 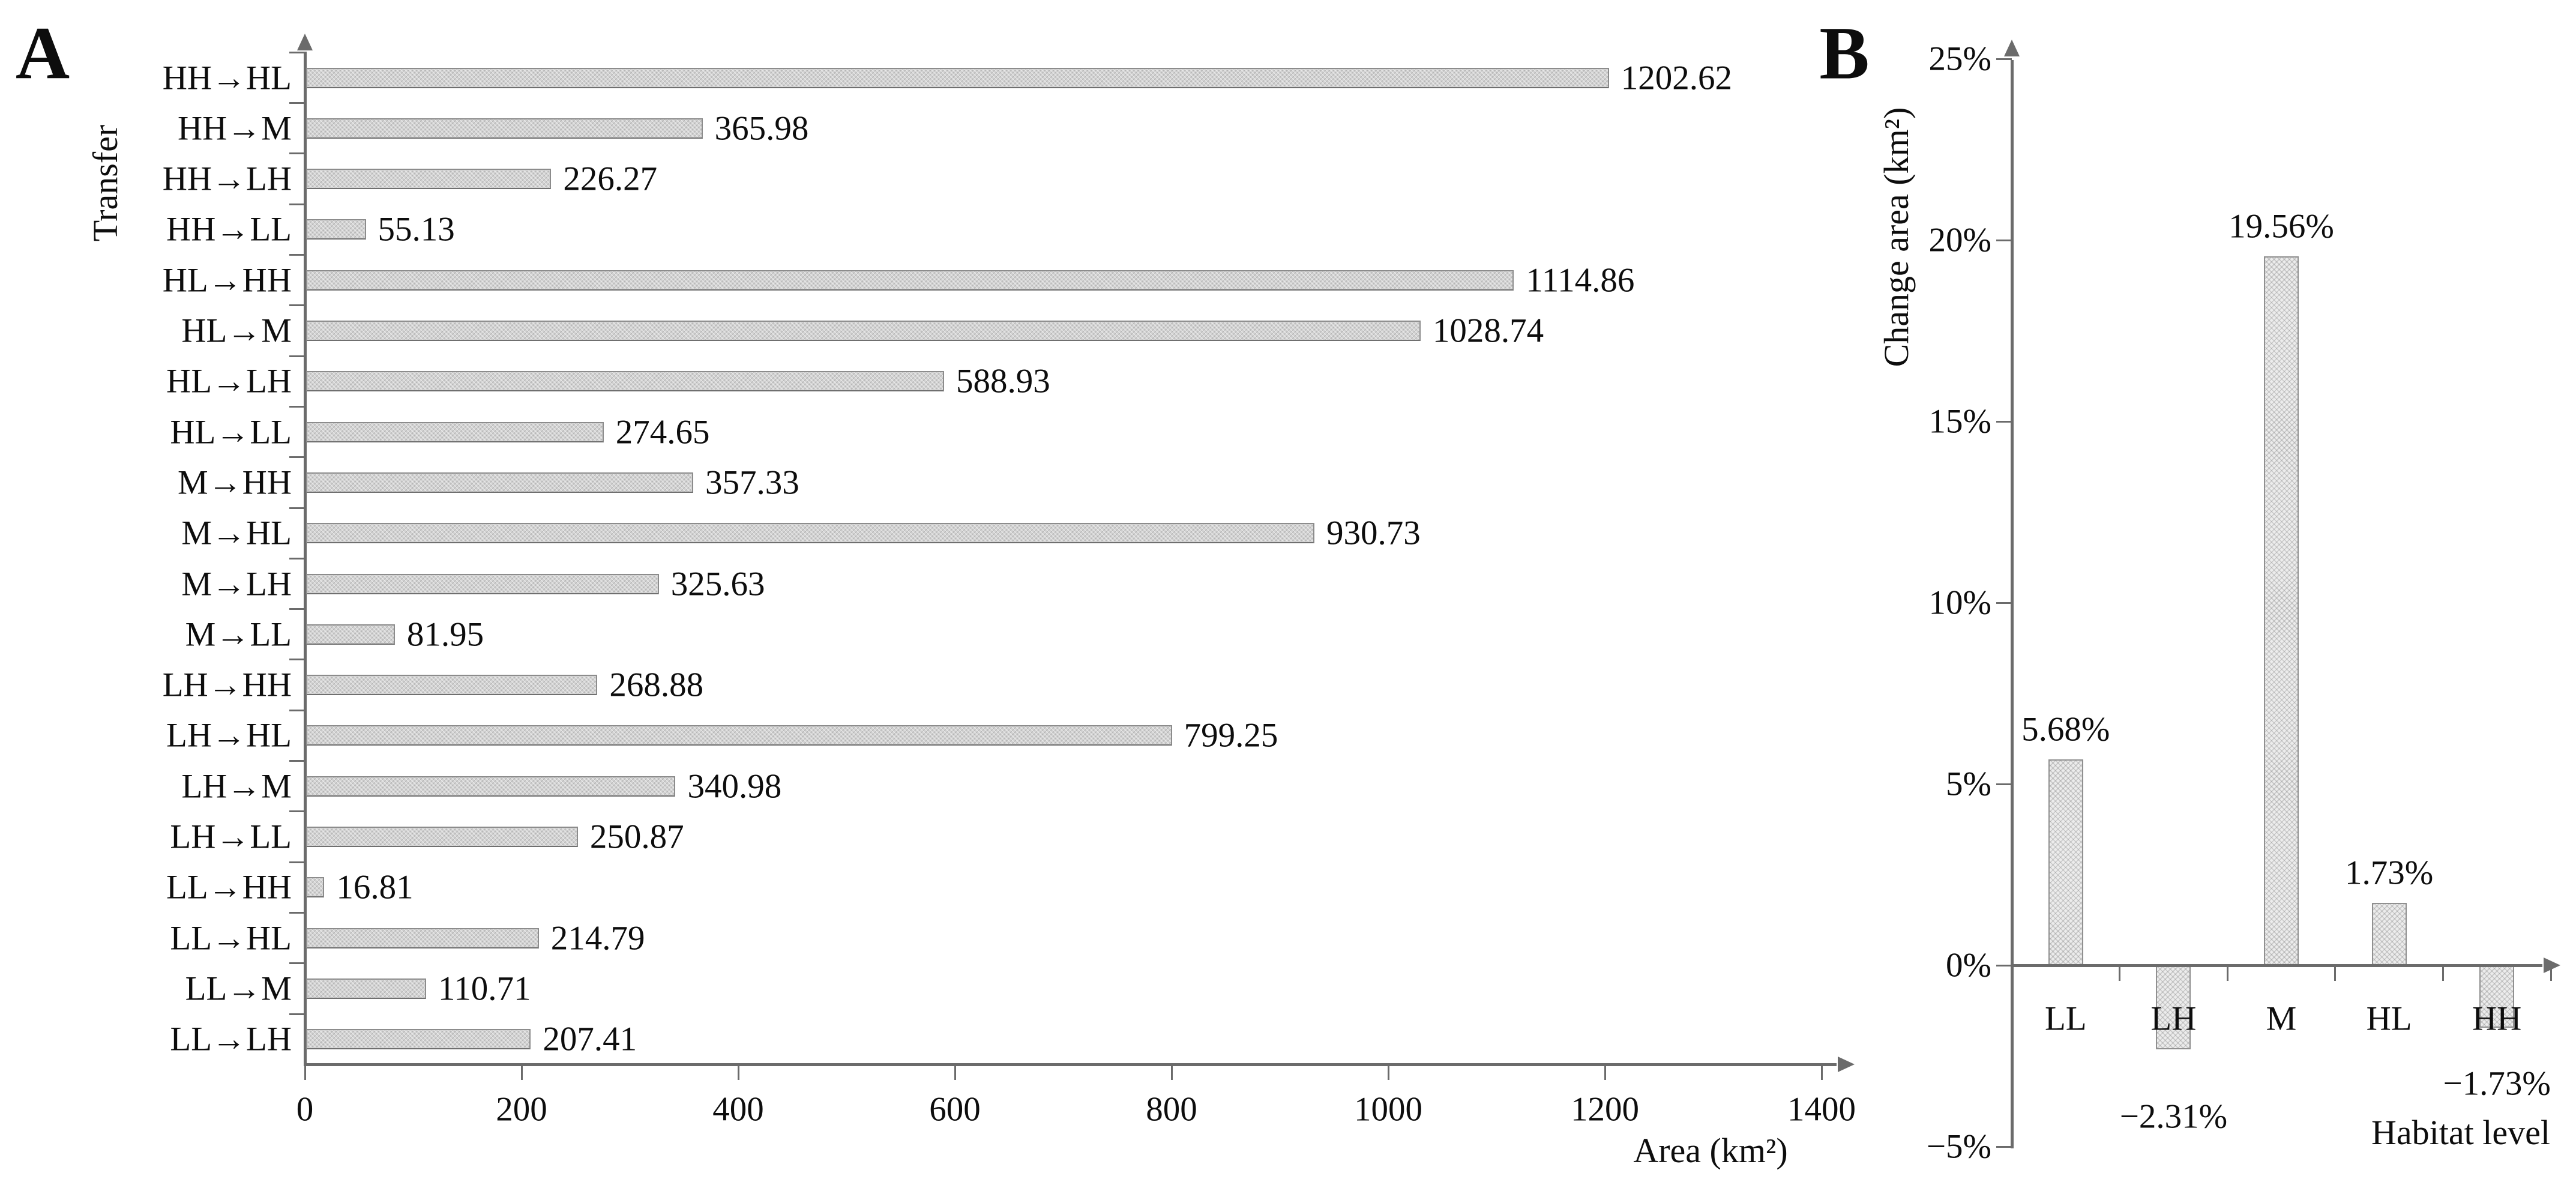 I want to click on panel-a-y-axis-arrow, so click(x=305, y=42).